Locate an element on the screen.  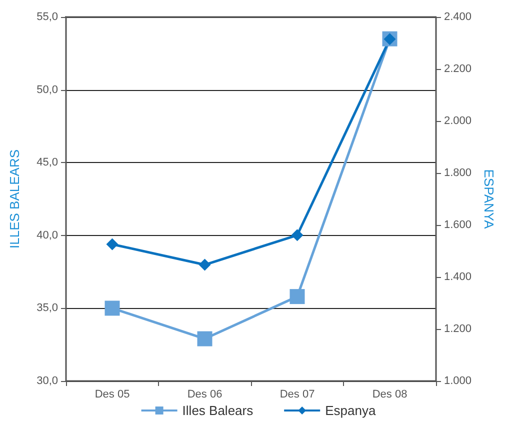
legend-label: Espanya is located at coordinates (350, 410).